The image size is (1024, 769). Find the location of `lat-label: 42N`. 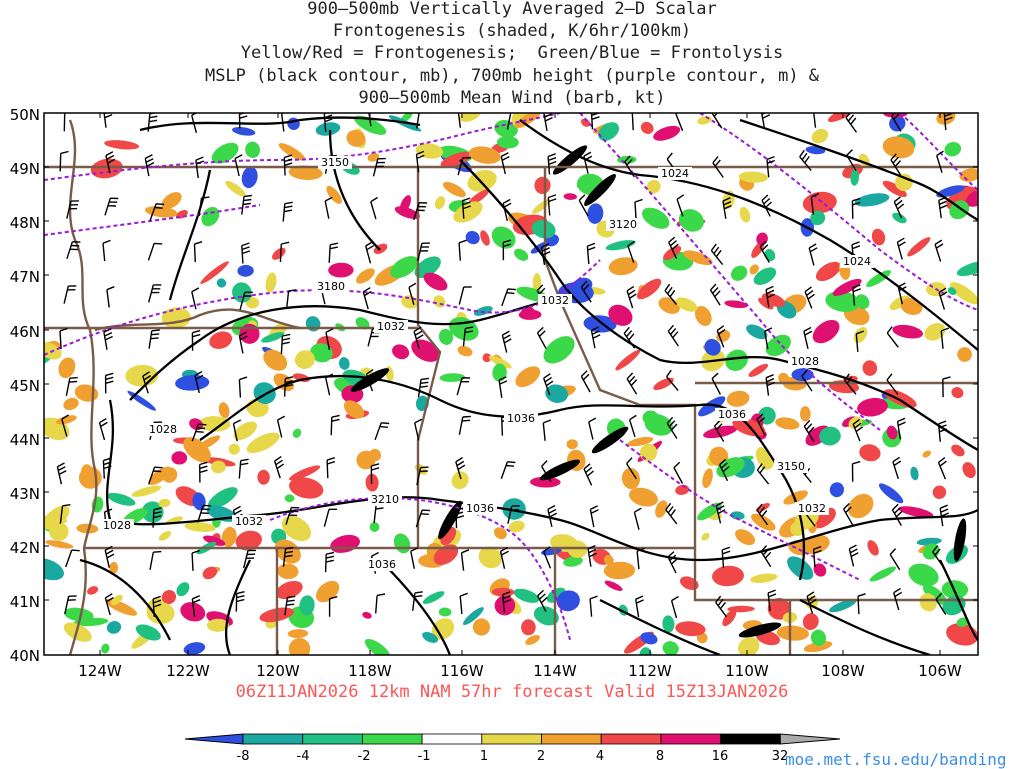

lat-label: 42N is located at coordinates (25, 548).